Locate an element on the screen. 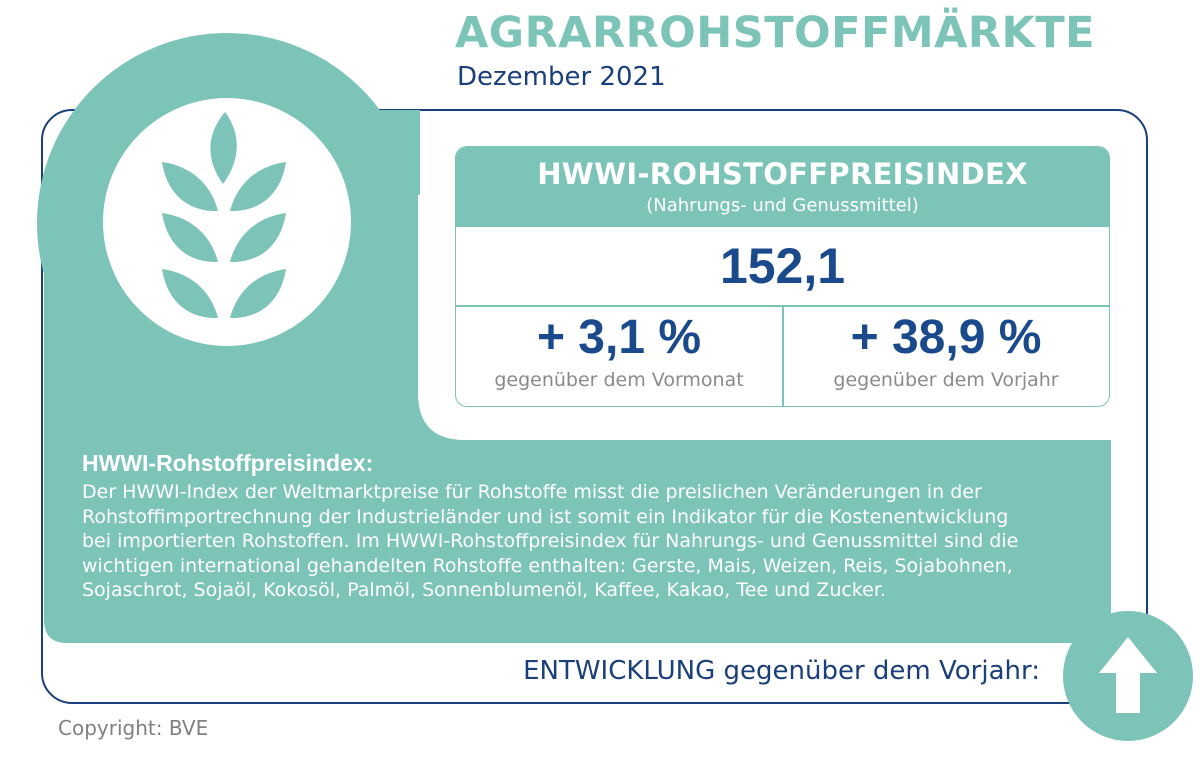  description-heading: HWWI-Rohstoffpreisindex: is located at coordinates (228, 463).